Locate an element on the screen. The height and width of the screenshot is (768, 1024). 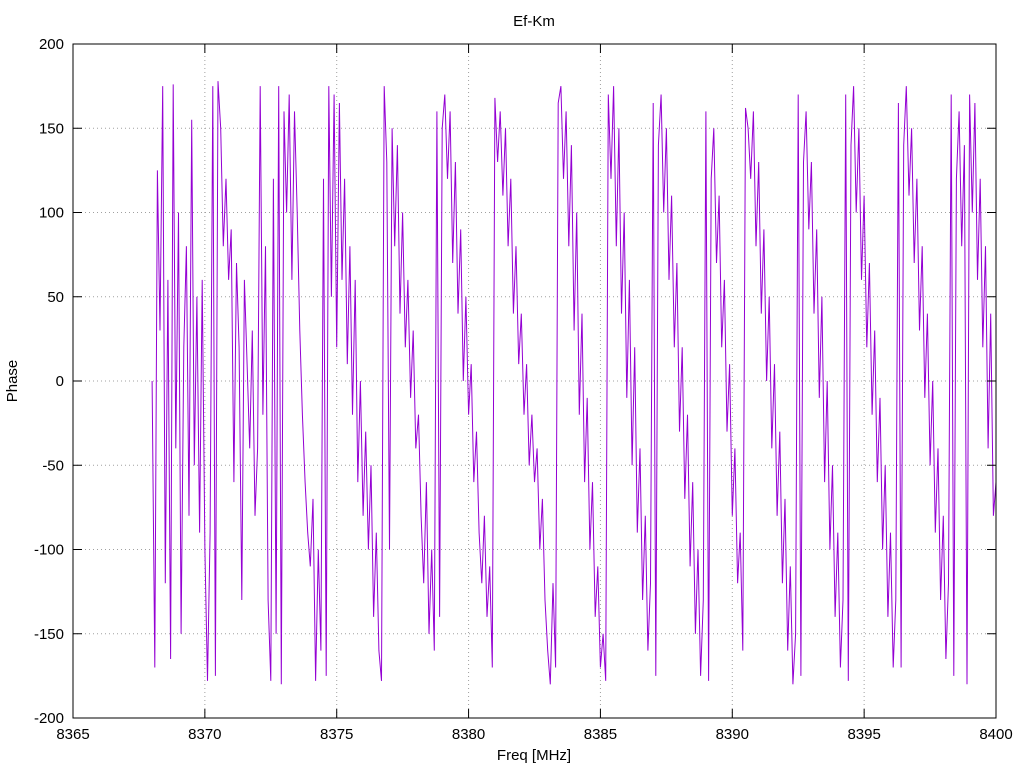
x-tick-label: 8380 is located at coordinates (468, 734).